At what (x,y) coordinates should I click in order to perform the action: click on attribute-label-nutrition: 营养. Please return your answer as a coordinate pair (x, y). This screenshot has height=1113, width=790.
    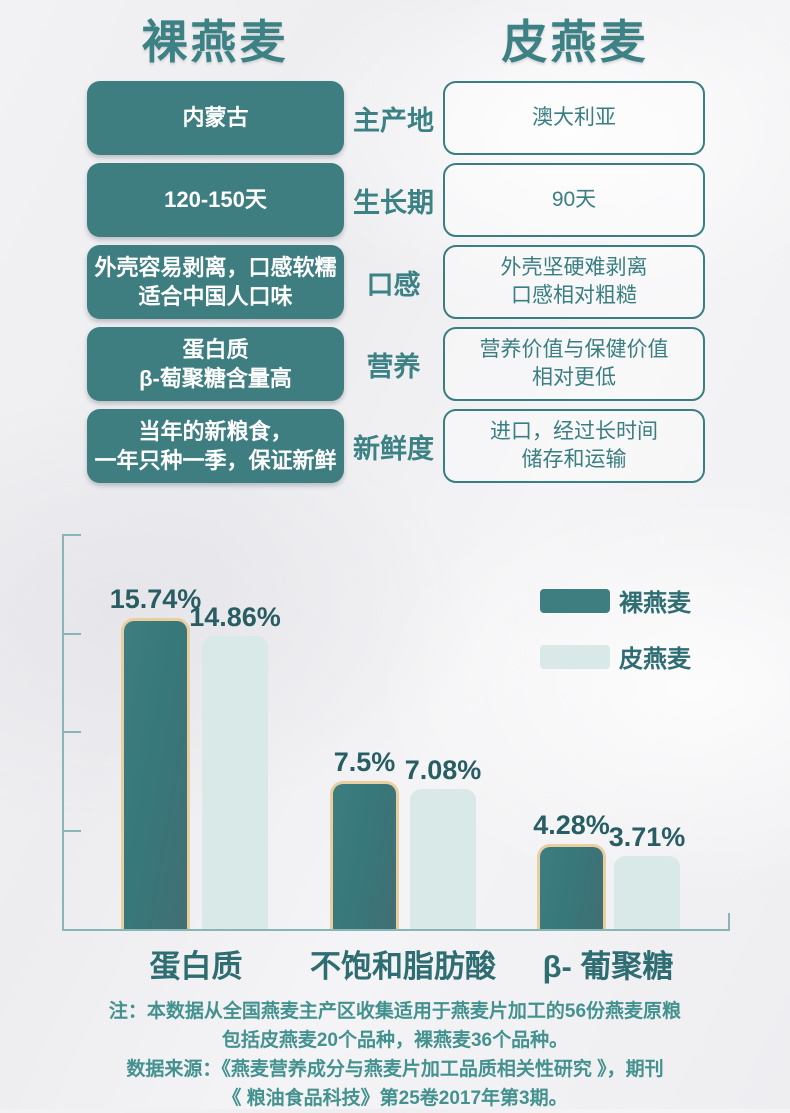
    Looking at the image, I should click on (393, 366).